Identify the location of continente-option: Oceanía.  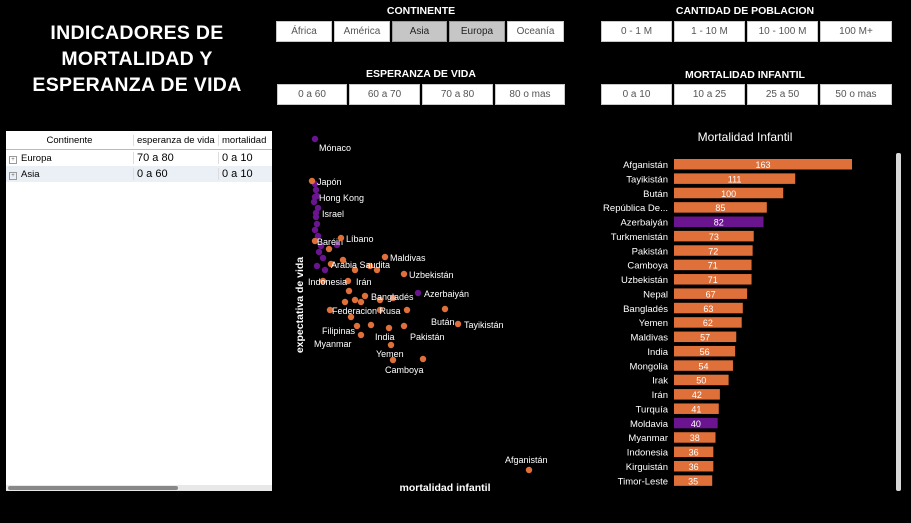
(535, 31).